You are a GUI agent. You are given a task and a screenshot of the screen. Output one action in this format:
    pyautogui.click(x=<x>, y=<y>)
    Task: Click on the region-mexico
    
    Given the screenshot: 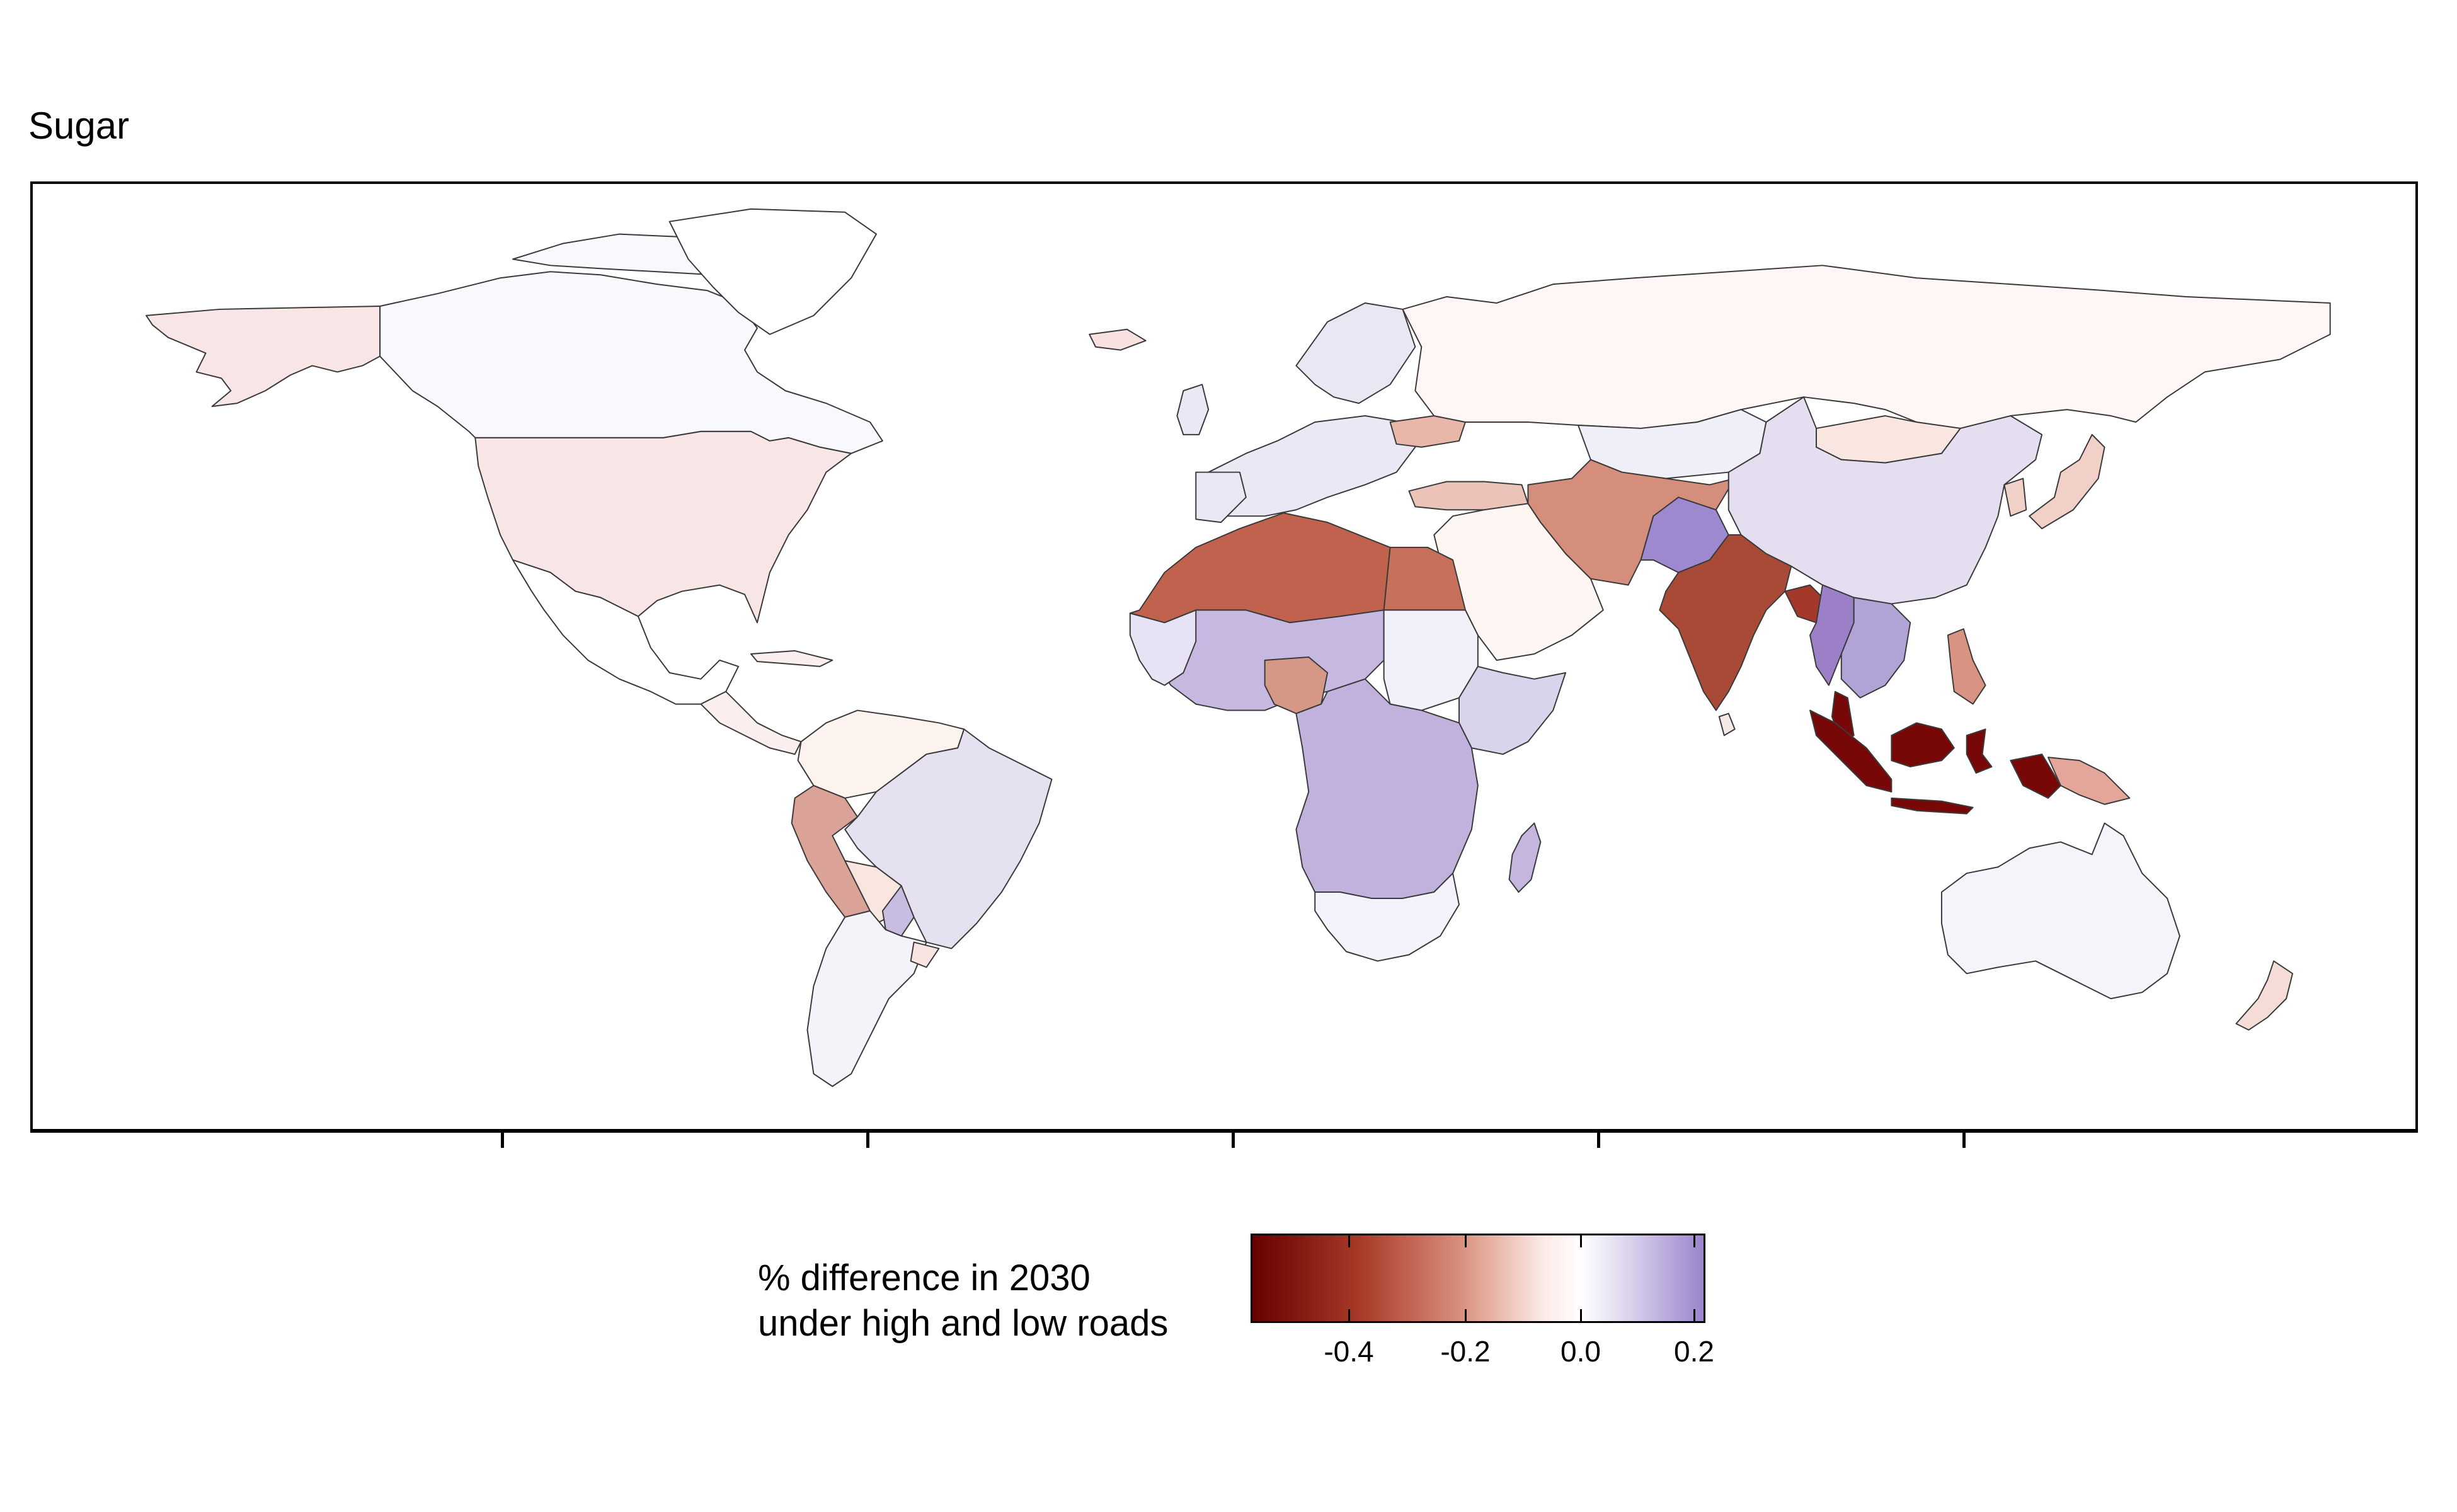 What is the action you would take?
    pyautogui.click(x=626, y=632)
    